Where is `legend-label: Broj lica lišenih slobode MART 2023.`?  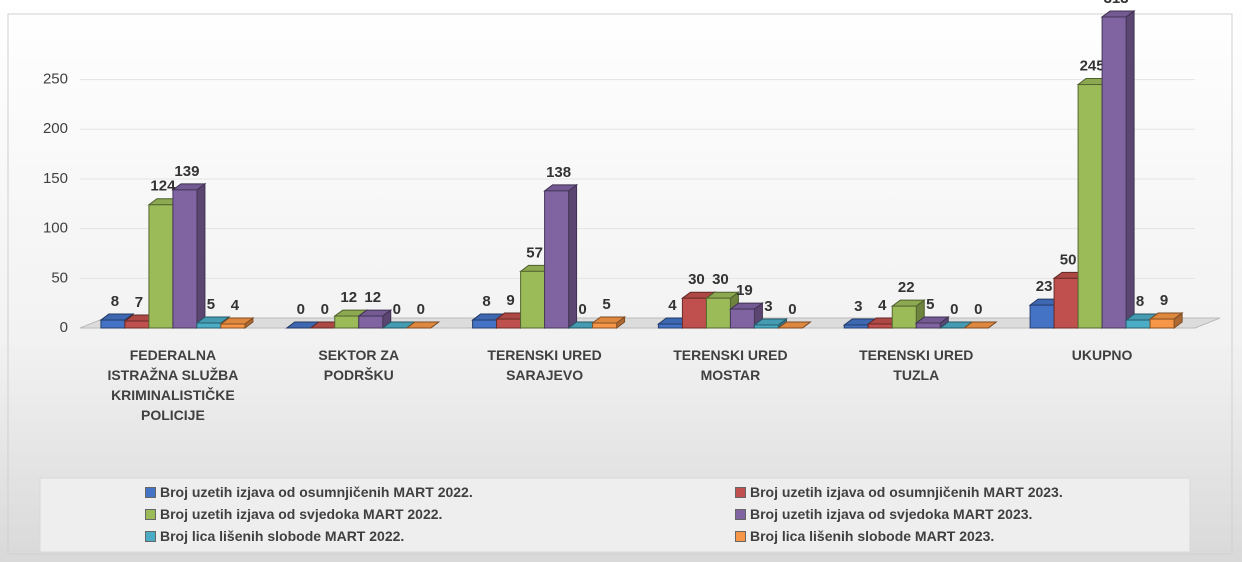
legend-label: Broj lica lišenih slobode MART 2023. is located at coordinates (872, 536).